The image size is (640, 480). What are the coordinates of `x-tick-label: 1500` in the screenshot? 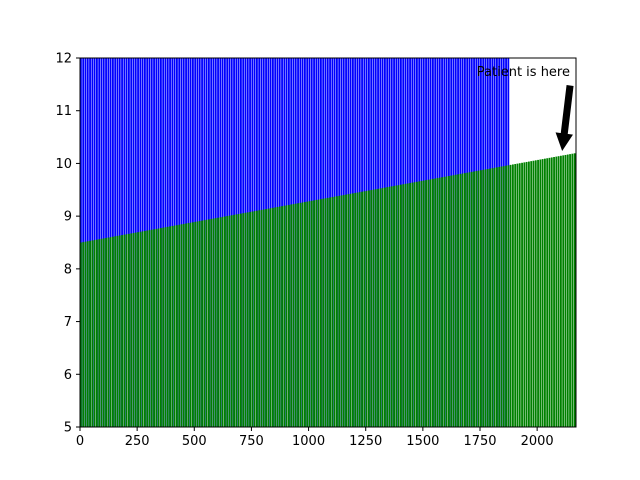 It's located at (422, 441).